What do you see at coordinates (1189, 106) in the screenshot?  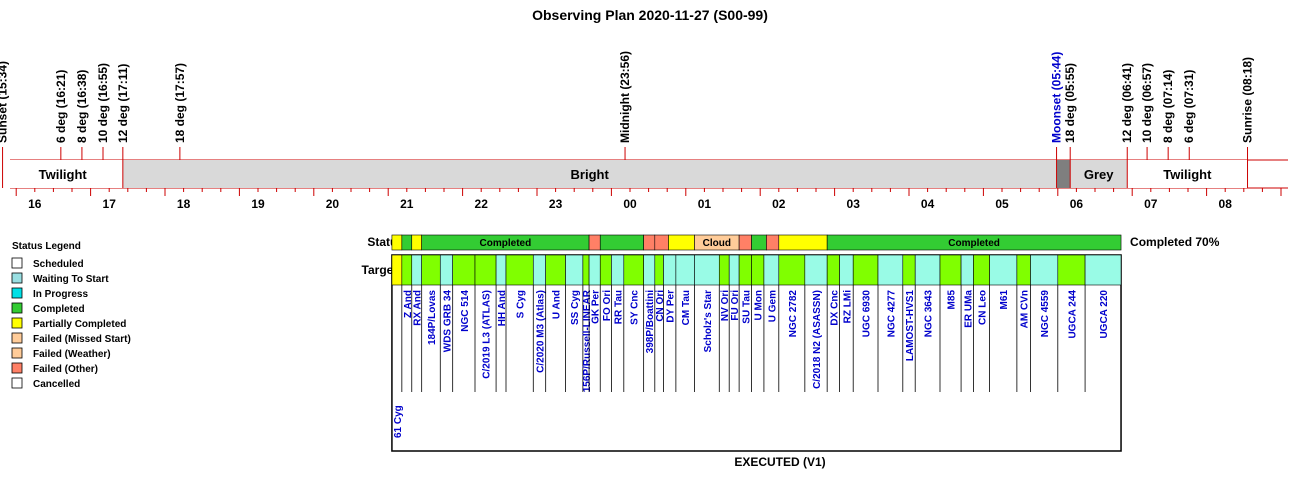 I see `event-label-6-deg-07-31: 6 deg (07:31)` at bounding box center [1189, 106].